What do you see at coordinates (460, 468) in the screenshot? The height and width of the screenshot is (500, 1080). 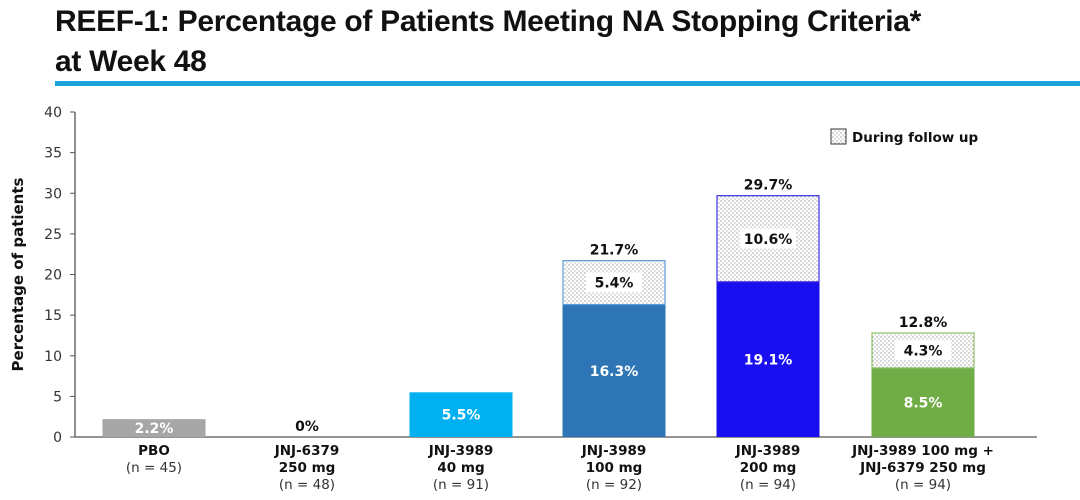 I see `category-dose: 40 mg` at bounding box center [460, 468].